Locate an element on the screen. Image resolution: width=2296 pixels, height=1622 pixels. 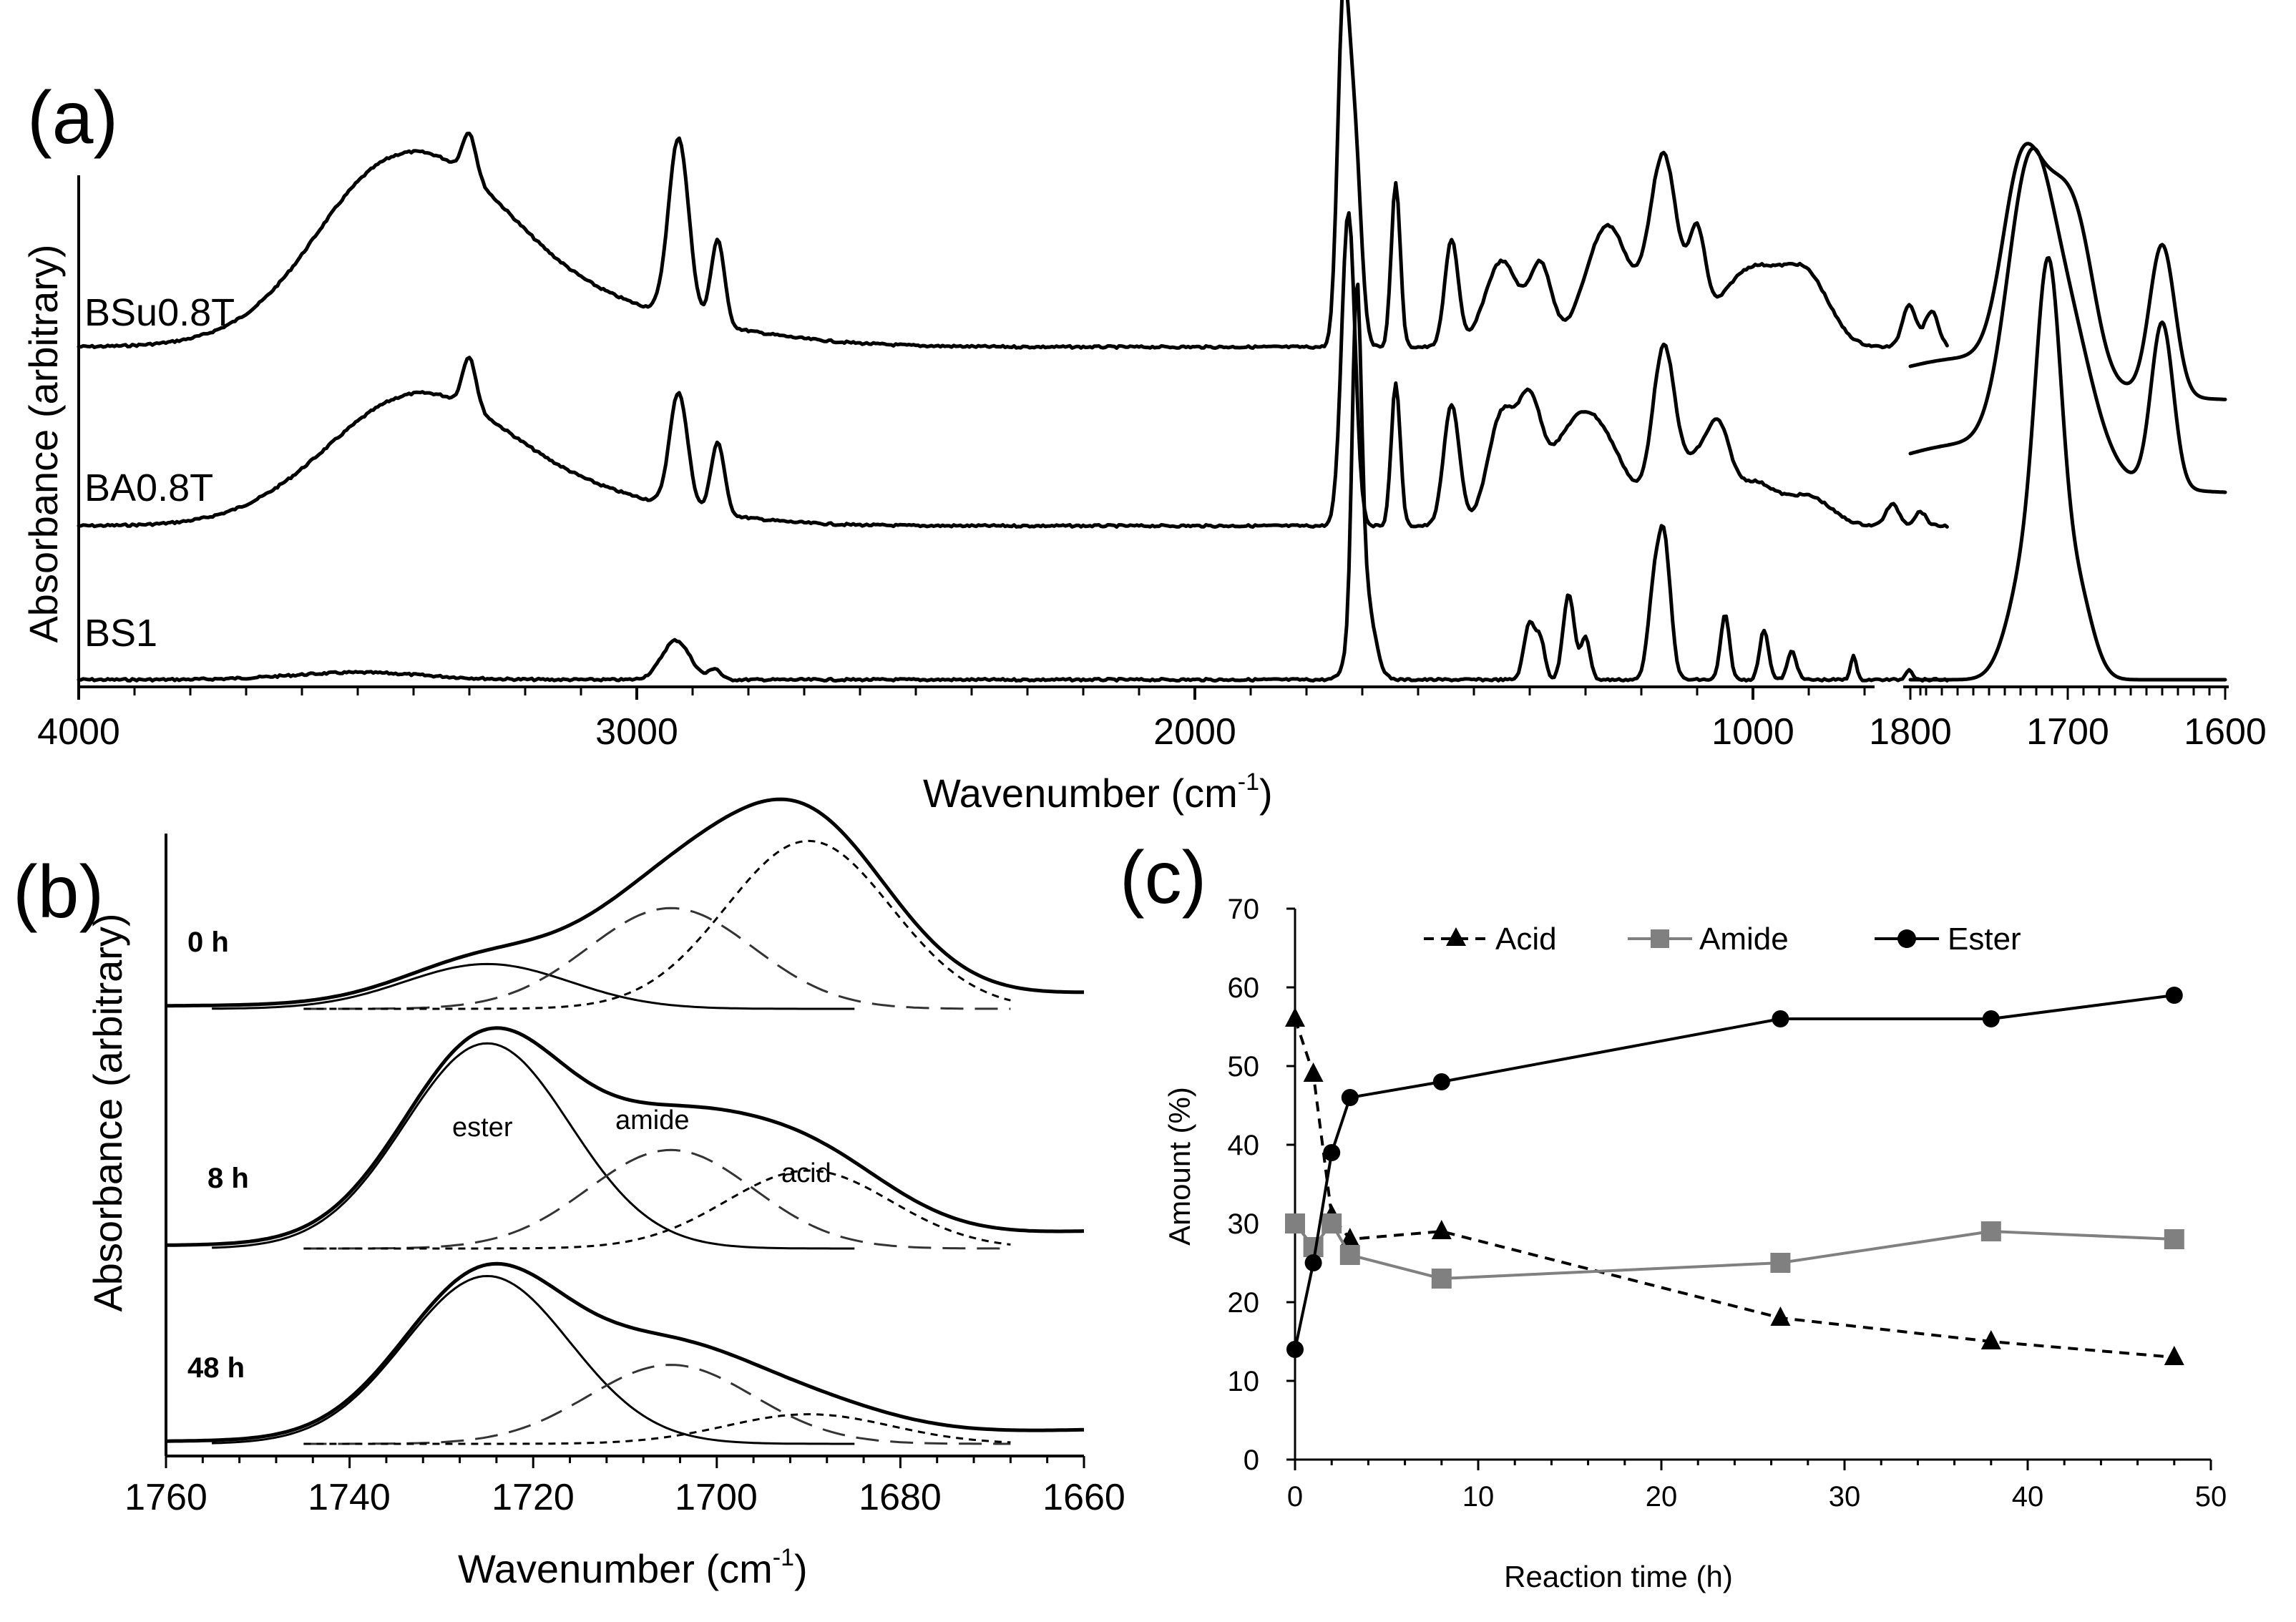
panel-b-x-title-tail: ) is located at coordinates (801, 1568).